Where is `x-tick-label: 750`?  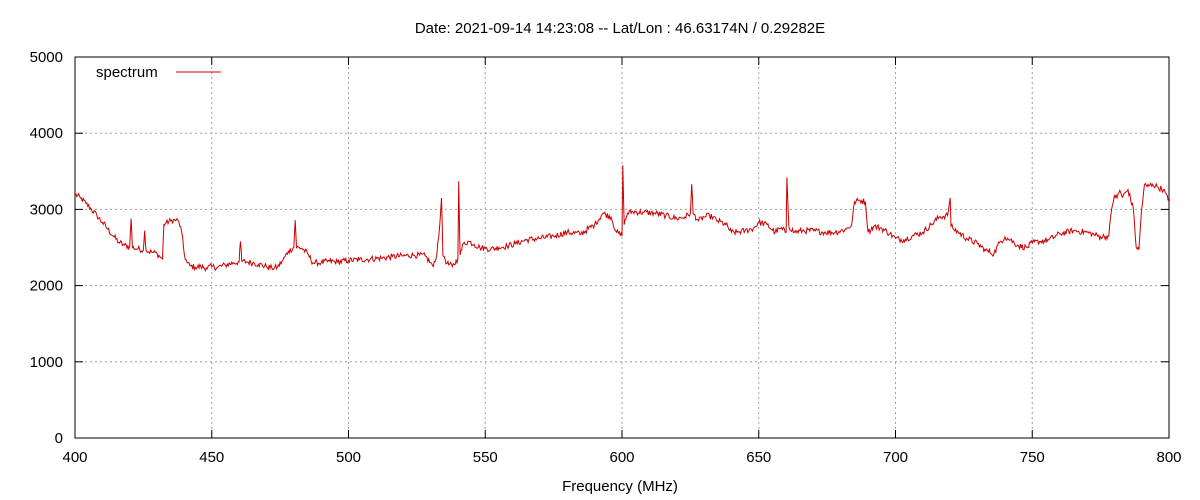
x-tick-label: 750 is located at coordinates (1032, 457).